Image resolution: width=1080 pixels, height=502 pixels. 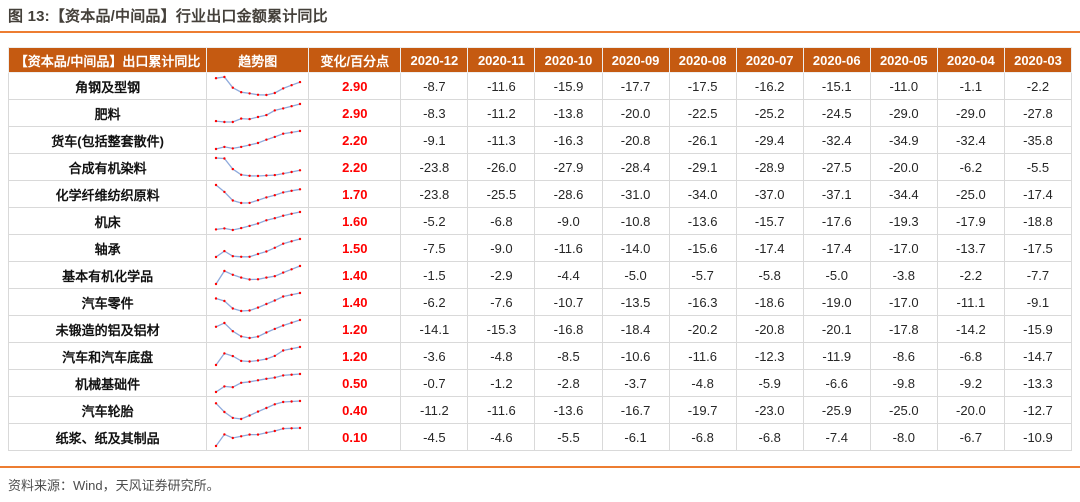 I want to click on data-cell: -8.6, so click(x=903, y=356).